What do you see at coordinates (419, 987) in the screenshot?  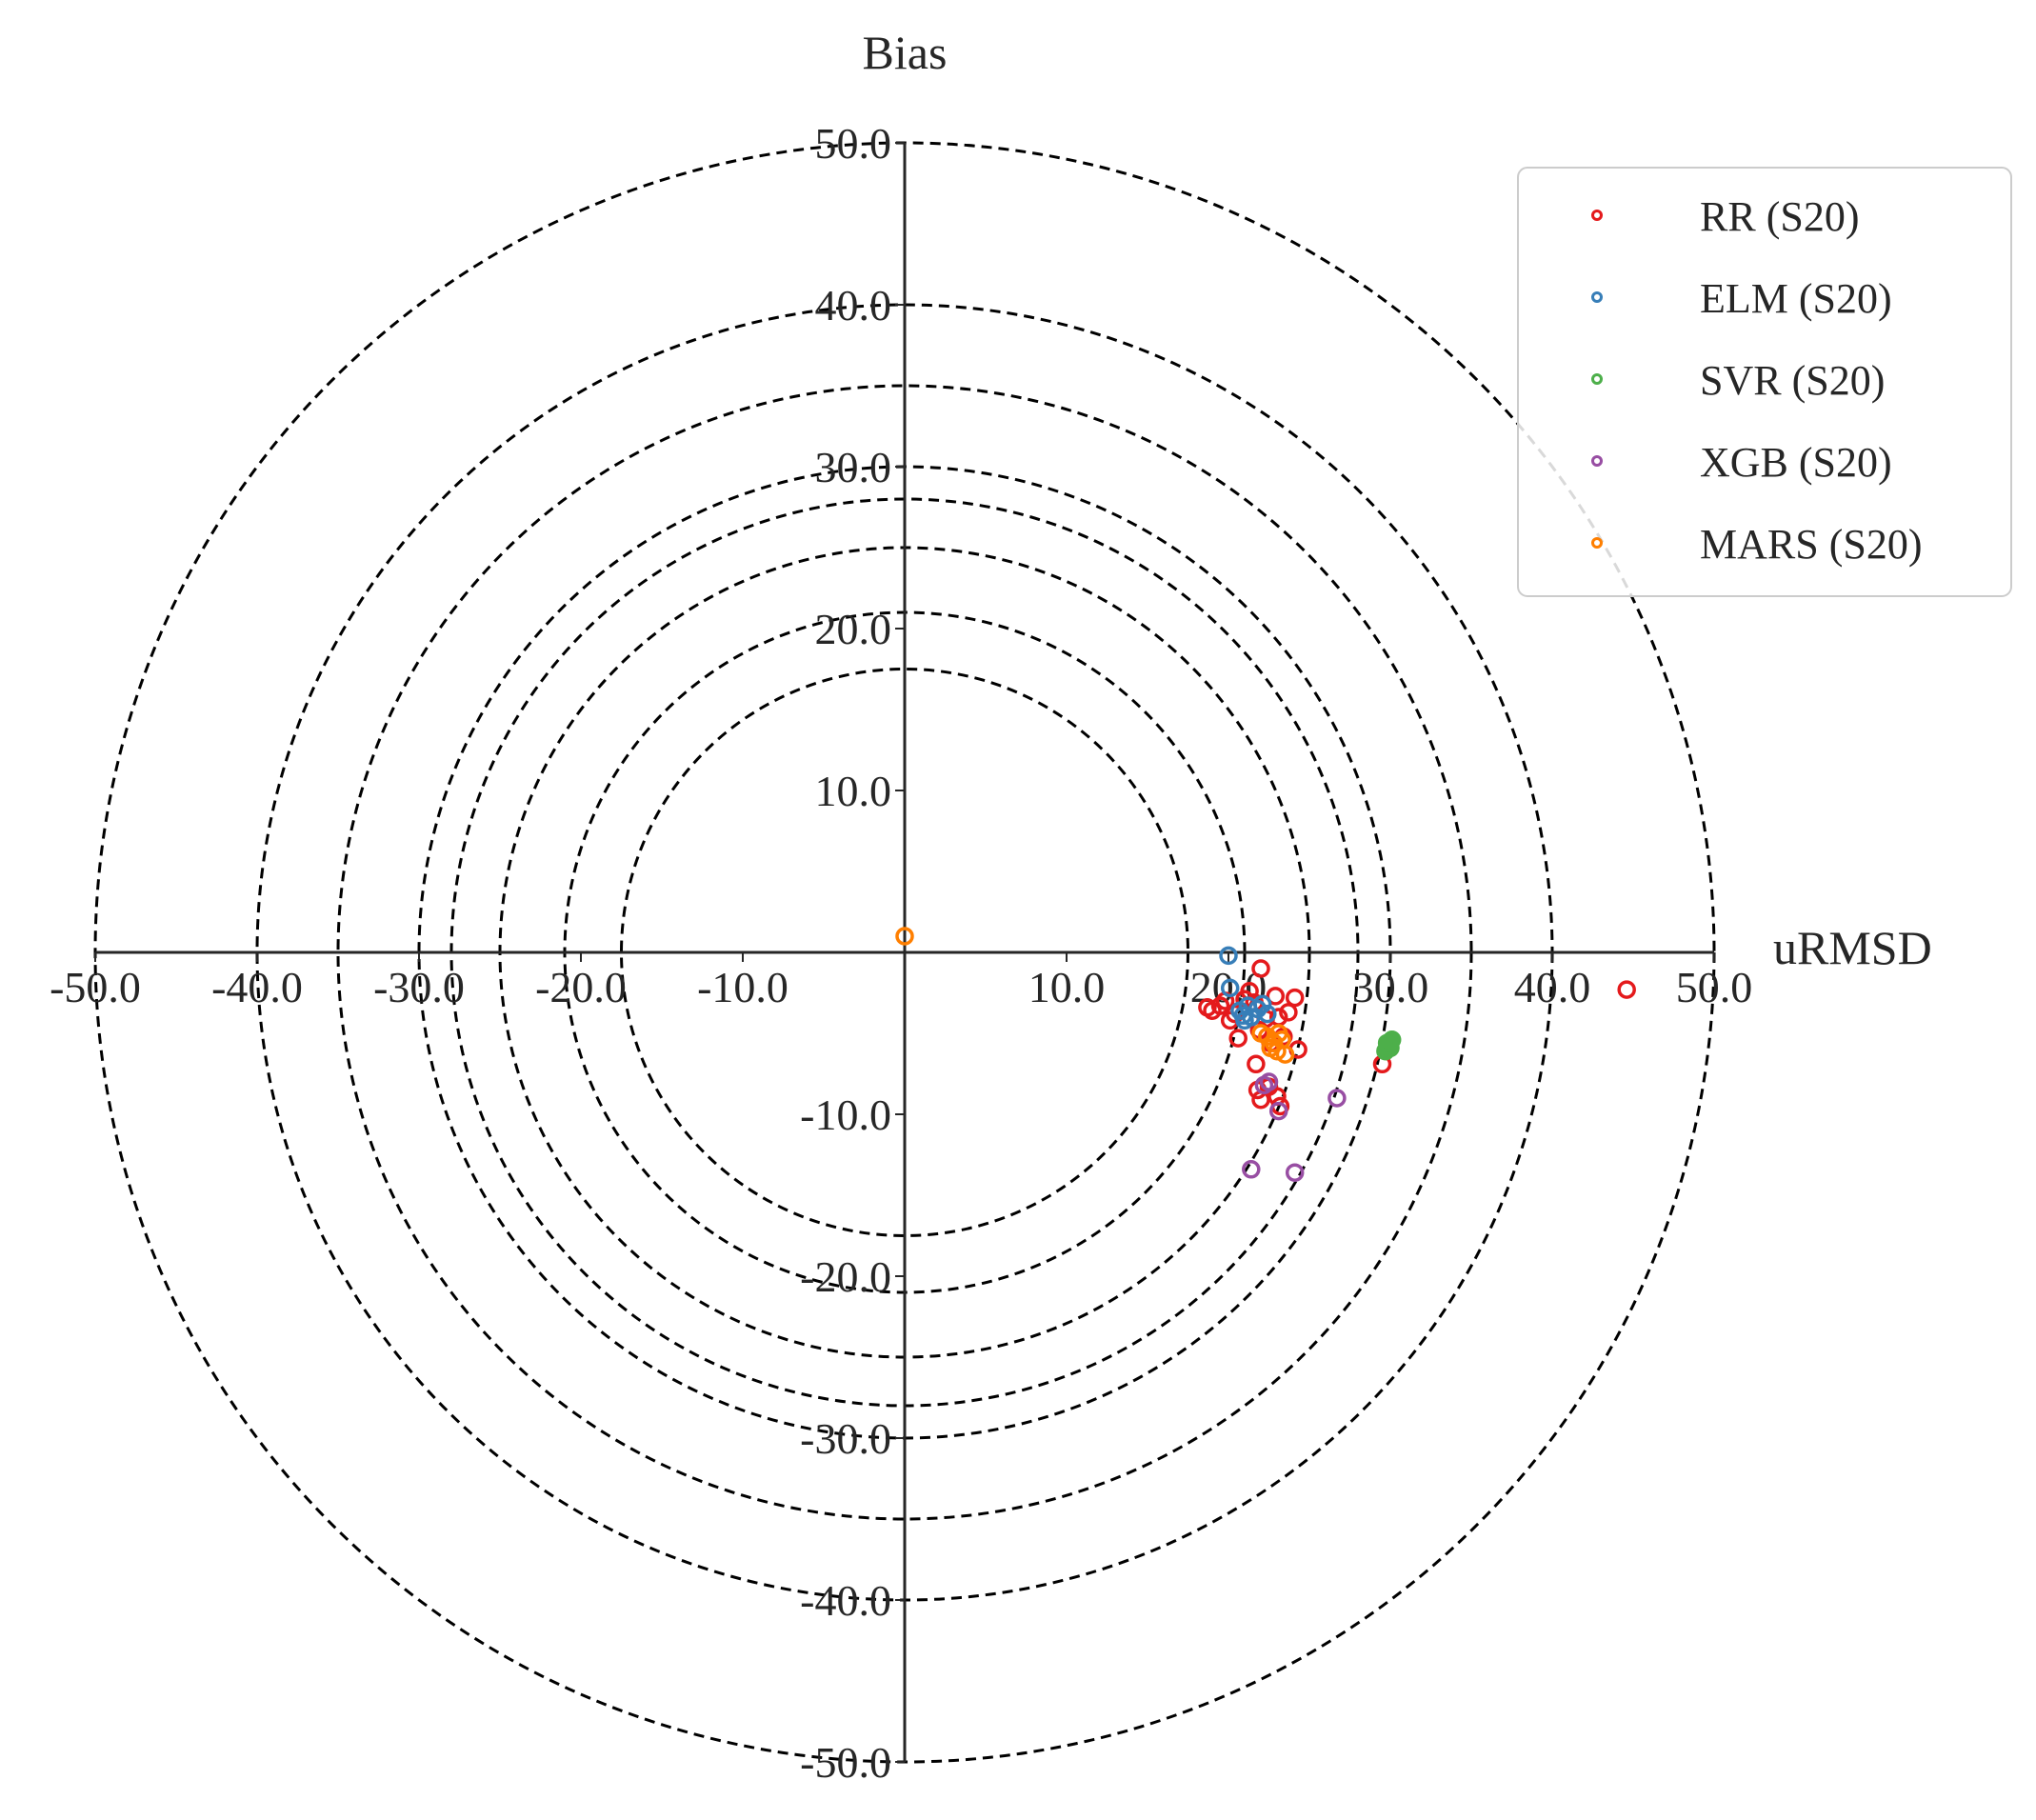 I see `x-tick-label: -30.0` at bounding box center [419, 987].